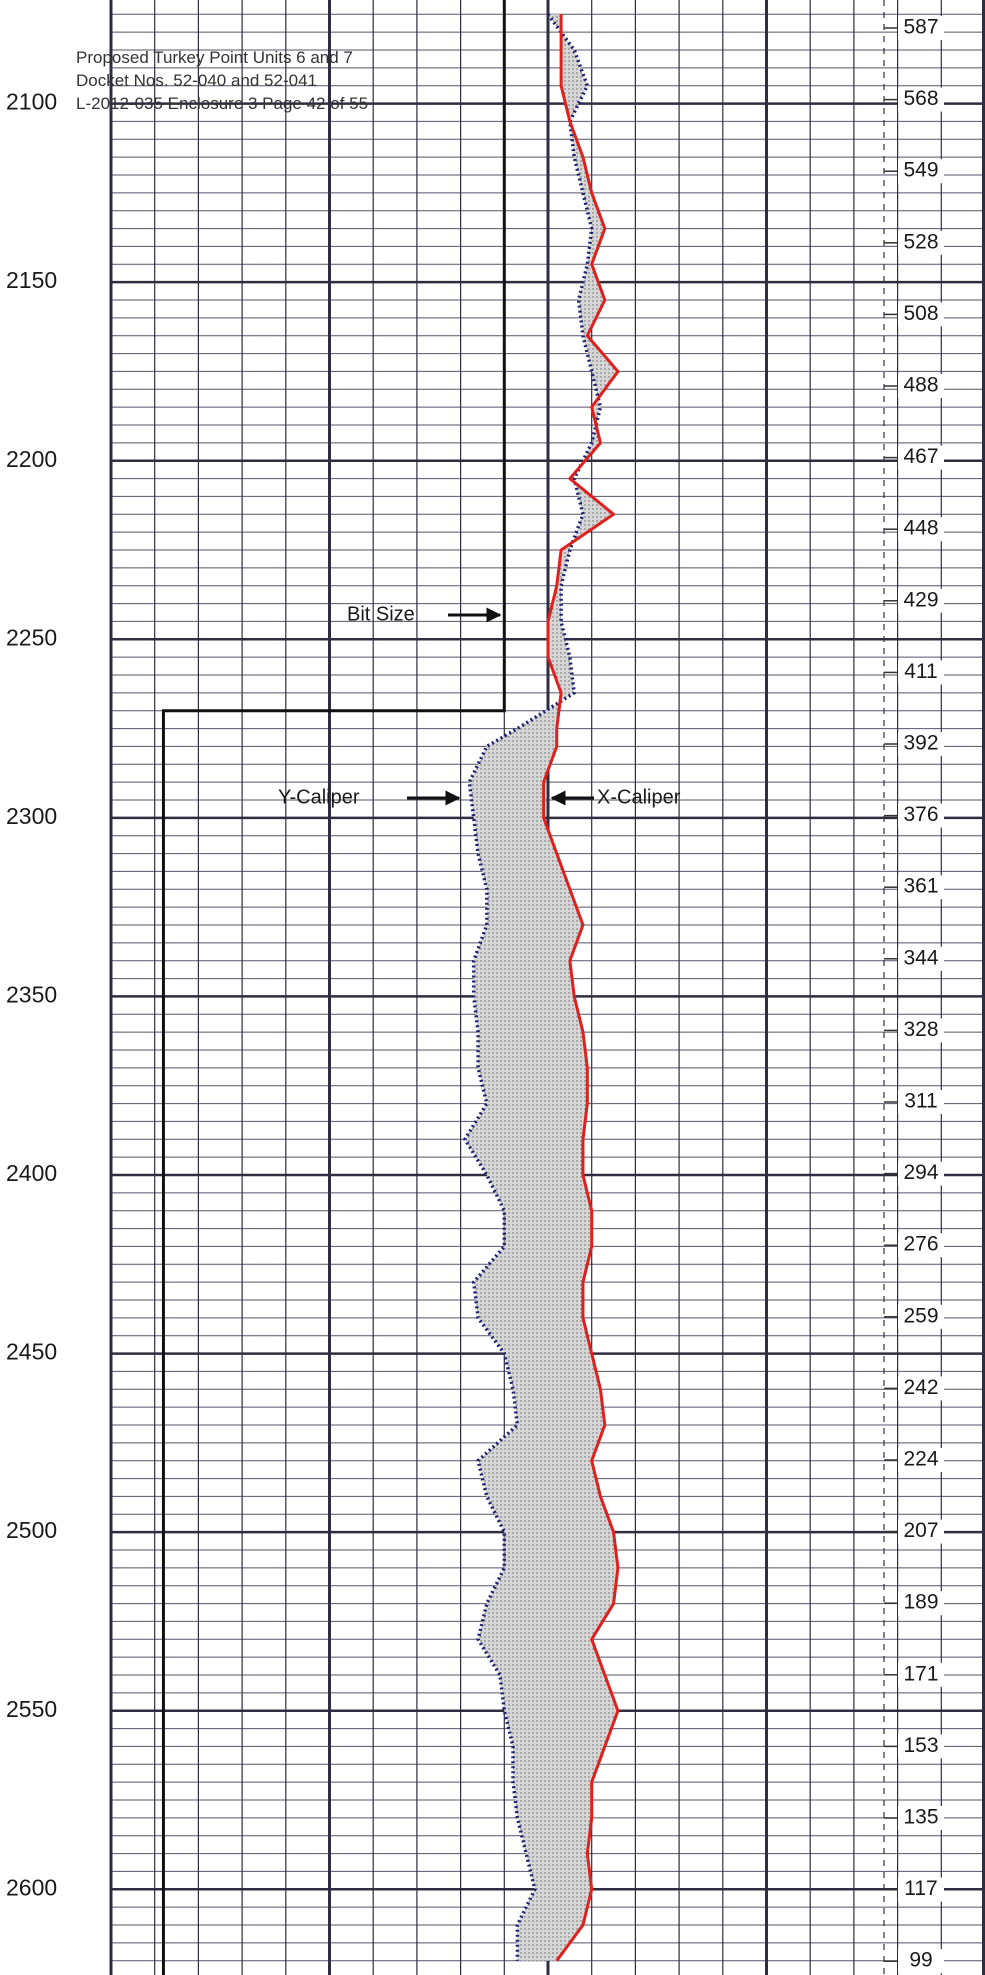 This screenshot has height=1975, width=985. Describe the element at coordinates (639, 797) in the screenshot. I see `x-caliper-annotation: X-Caliper` at that location.